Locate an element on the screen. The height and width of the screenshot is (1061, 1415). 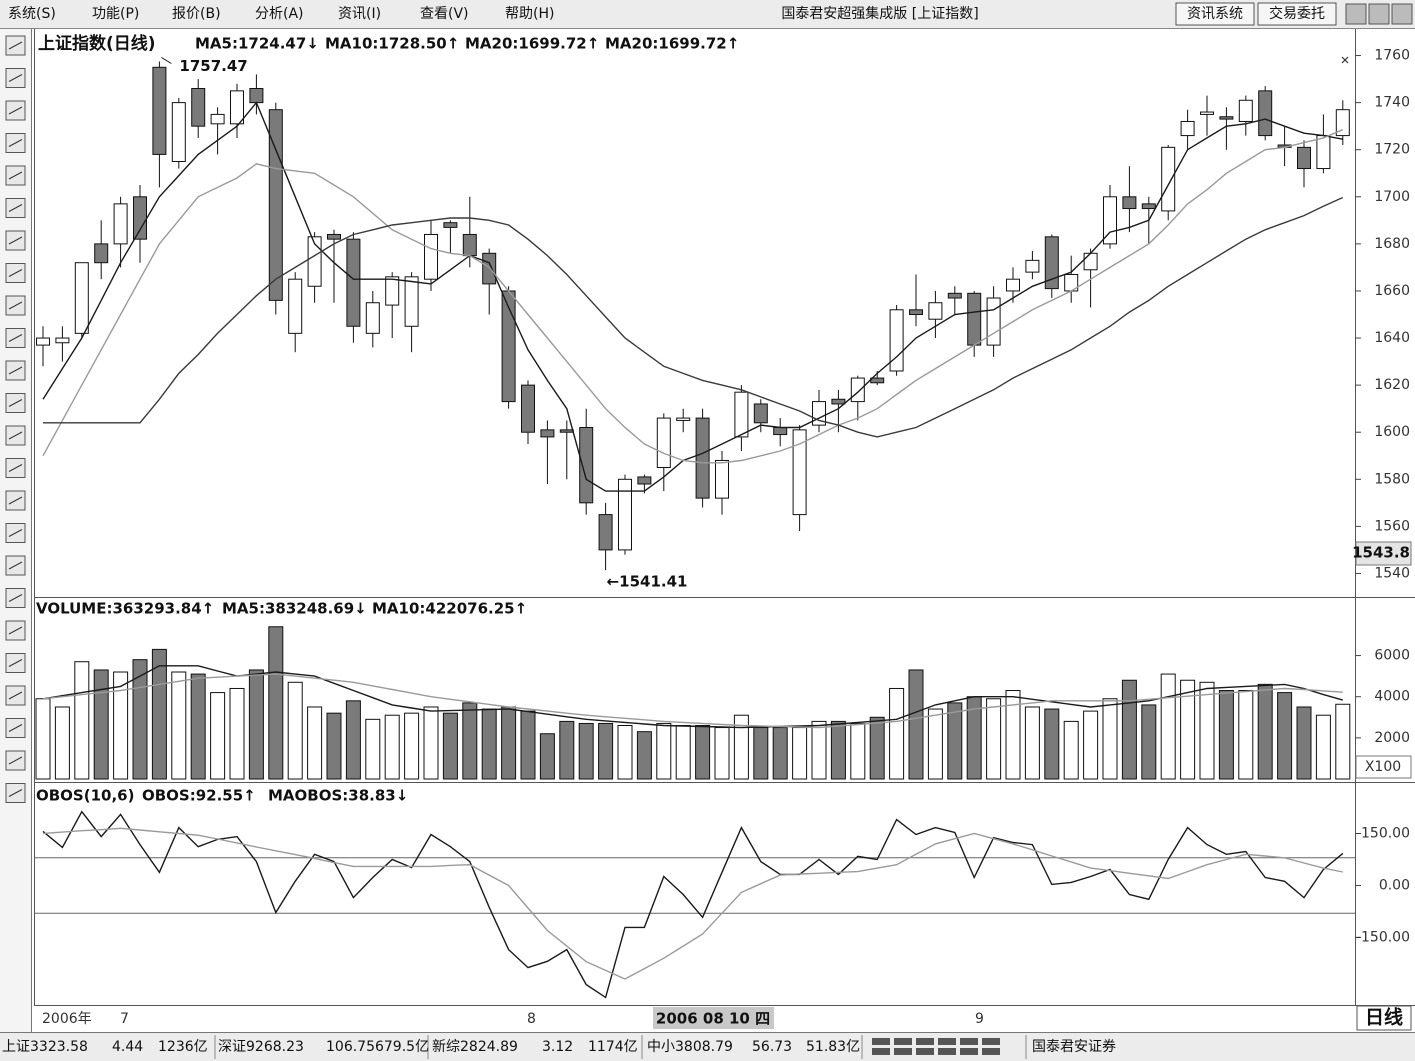
maximize is located at coordinates (1379, 14).